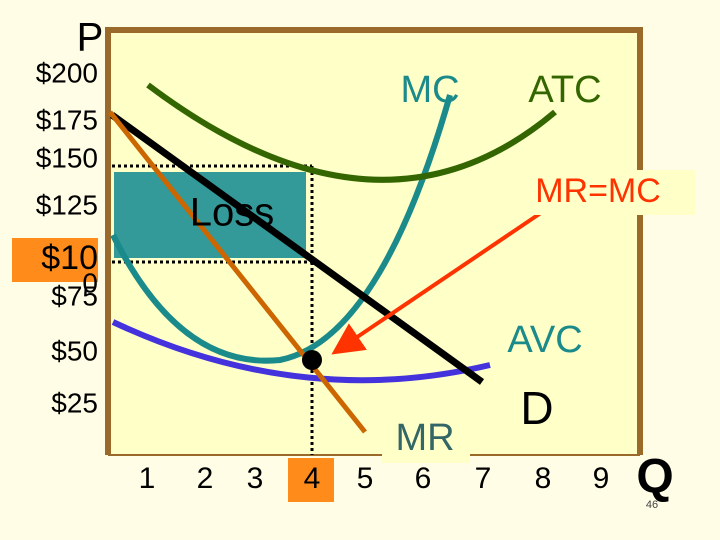 The height and width of the screenshot is (540, 720). Describe the element at coordinates (564, 90) in the screenshot. I see `atc-label: ATC` at that location.